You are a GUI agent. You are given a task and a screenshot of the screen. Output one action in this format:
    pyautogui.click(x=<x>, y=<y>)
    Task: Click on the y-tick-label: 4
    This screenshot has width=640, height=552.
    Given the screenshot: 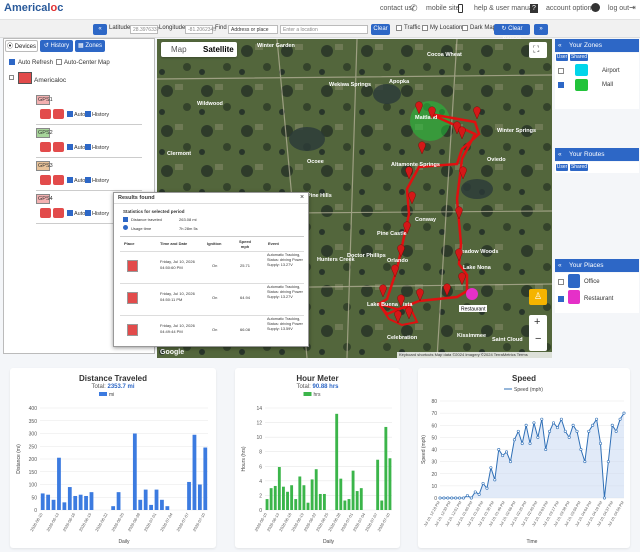 What is the action you would take?
    pyautogui.click(x=260, y=482)
    